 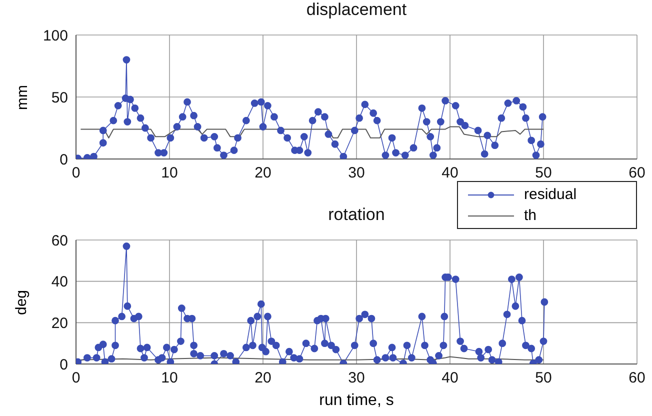 What do you see at coordinates (55, 35) in the screenshot?
I see `y-tick-label: 100` at bounding box center [55, 35].